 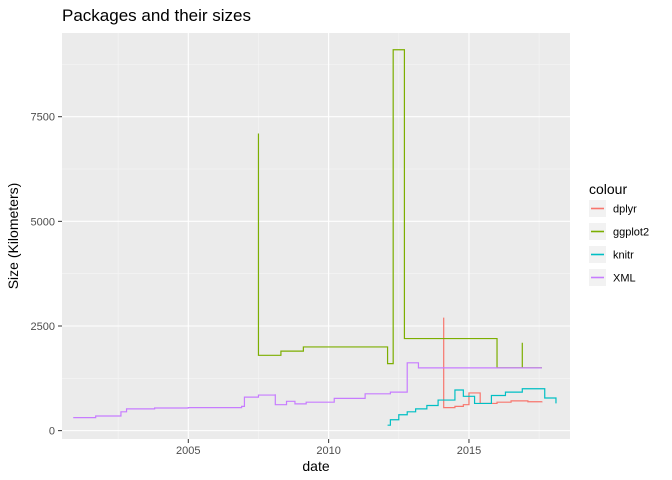 What do you see at coordinates (43, 118) in the screenshot?
I see `y-tick-label: 7500` at bounding box center [43, 118].